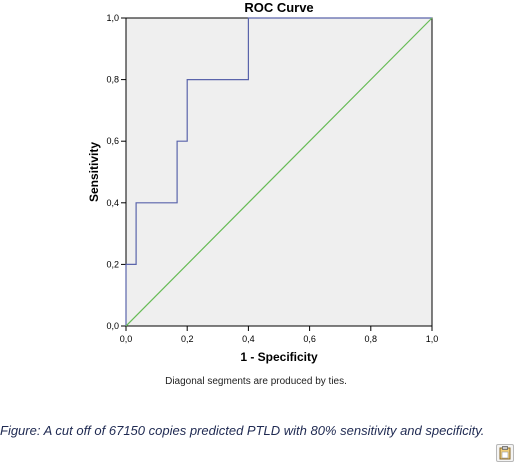 The height and width of the screenshot is (468, 520). I want to click on y-tick-label: 1,0, so click(112, 18).